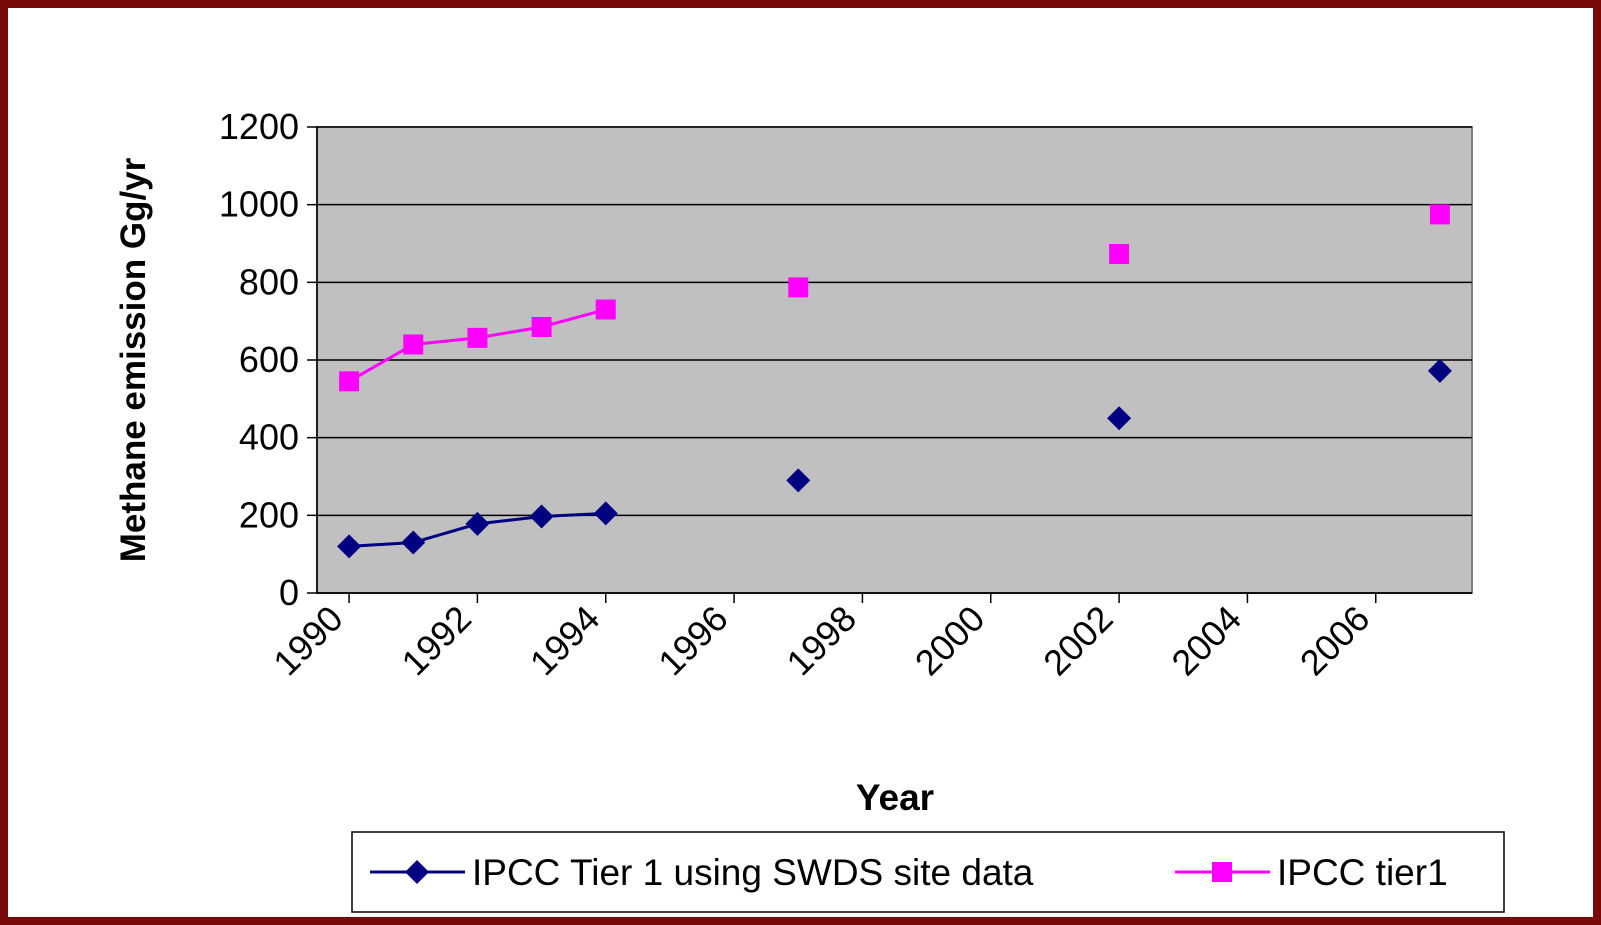 This screenshot has height=925, width=1601. I want to click on legend-label: IPCC Tier 1 using SWDS site data, so click(753, 872).